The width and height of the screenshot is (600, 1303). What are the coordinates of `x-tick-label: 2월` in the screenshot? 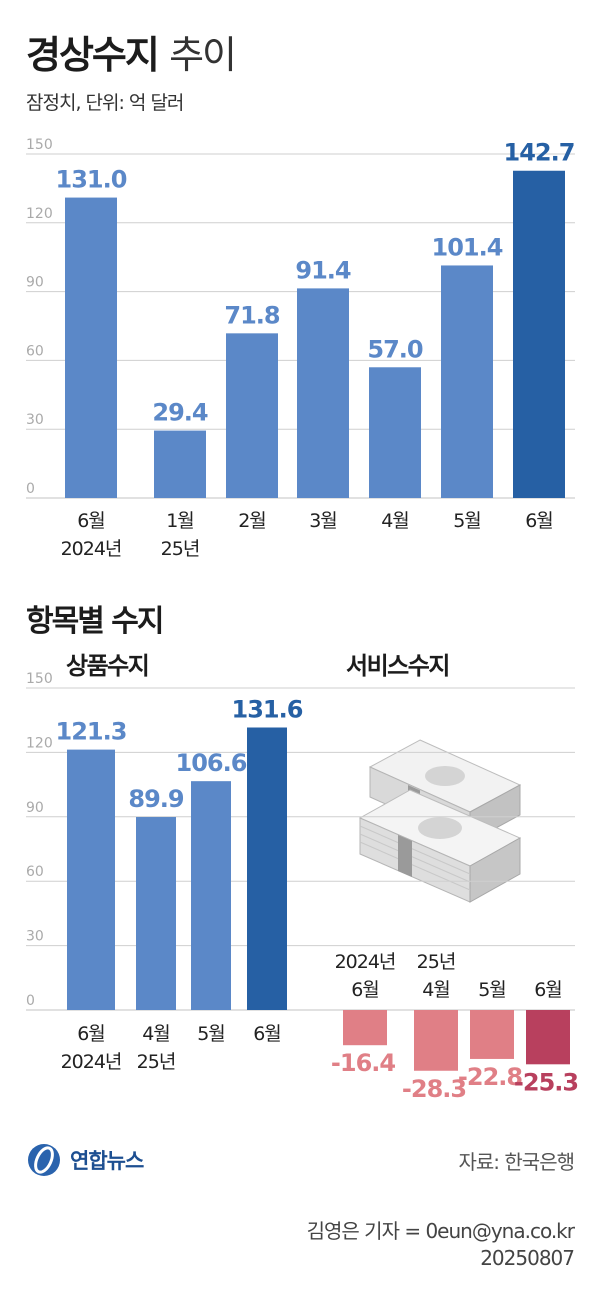 It's located at (252, 521).